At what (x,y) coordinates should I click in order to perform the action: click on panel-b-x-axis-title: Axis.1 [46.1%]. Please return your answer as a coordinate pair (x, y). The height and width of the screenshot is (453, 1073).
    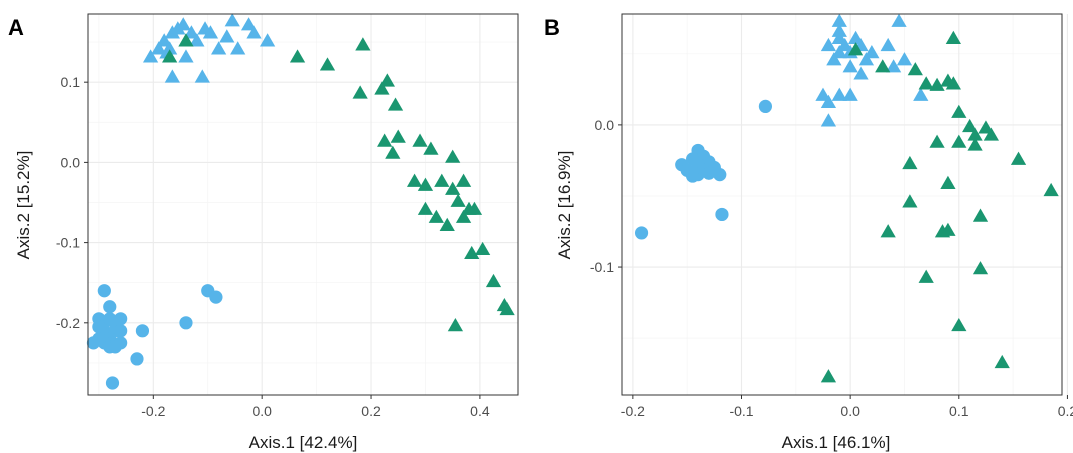
    Looking at the image, I should click on (836, 442).